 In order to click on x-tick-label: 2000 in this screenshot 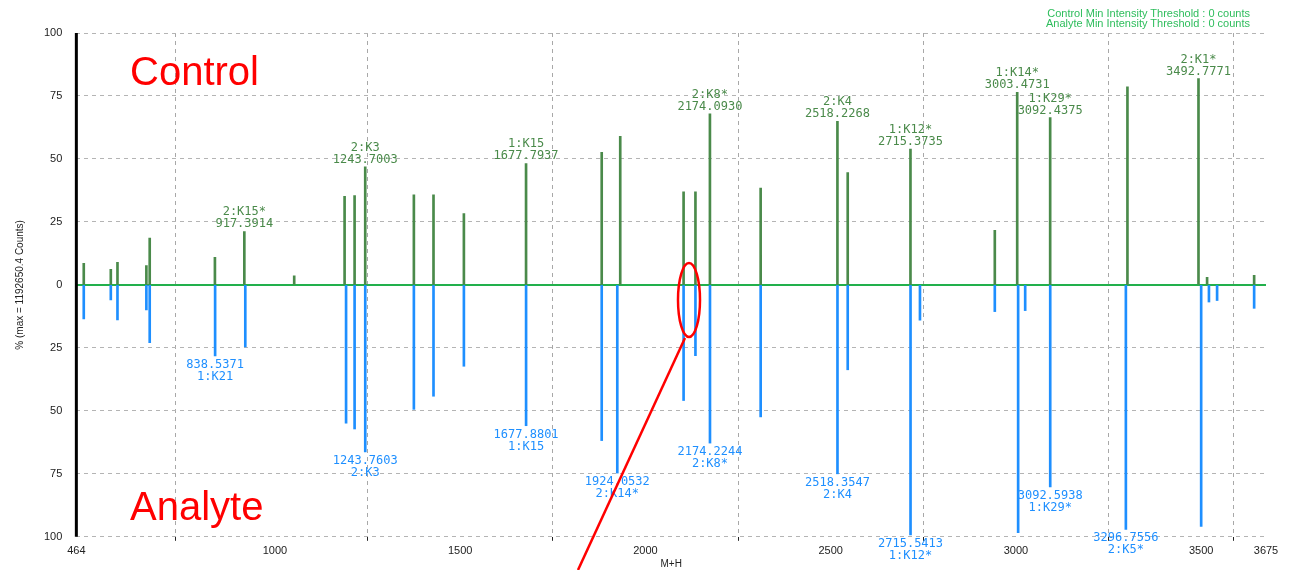, I will do `click(645, 550)`.